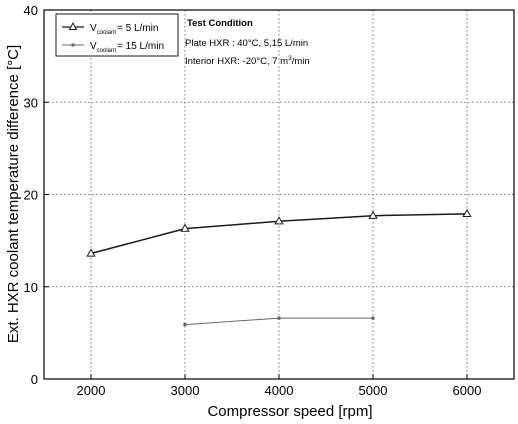  I want to click on legend-item-series-2: Vcoolant= 15 L/min, so click(113, 47).